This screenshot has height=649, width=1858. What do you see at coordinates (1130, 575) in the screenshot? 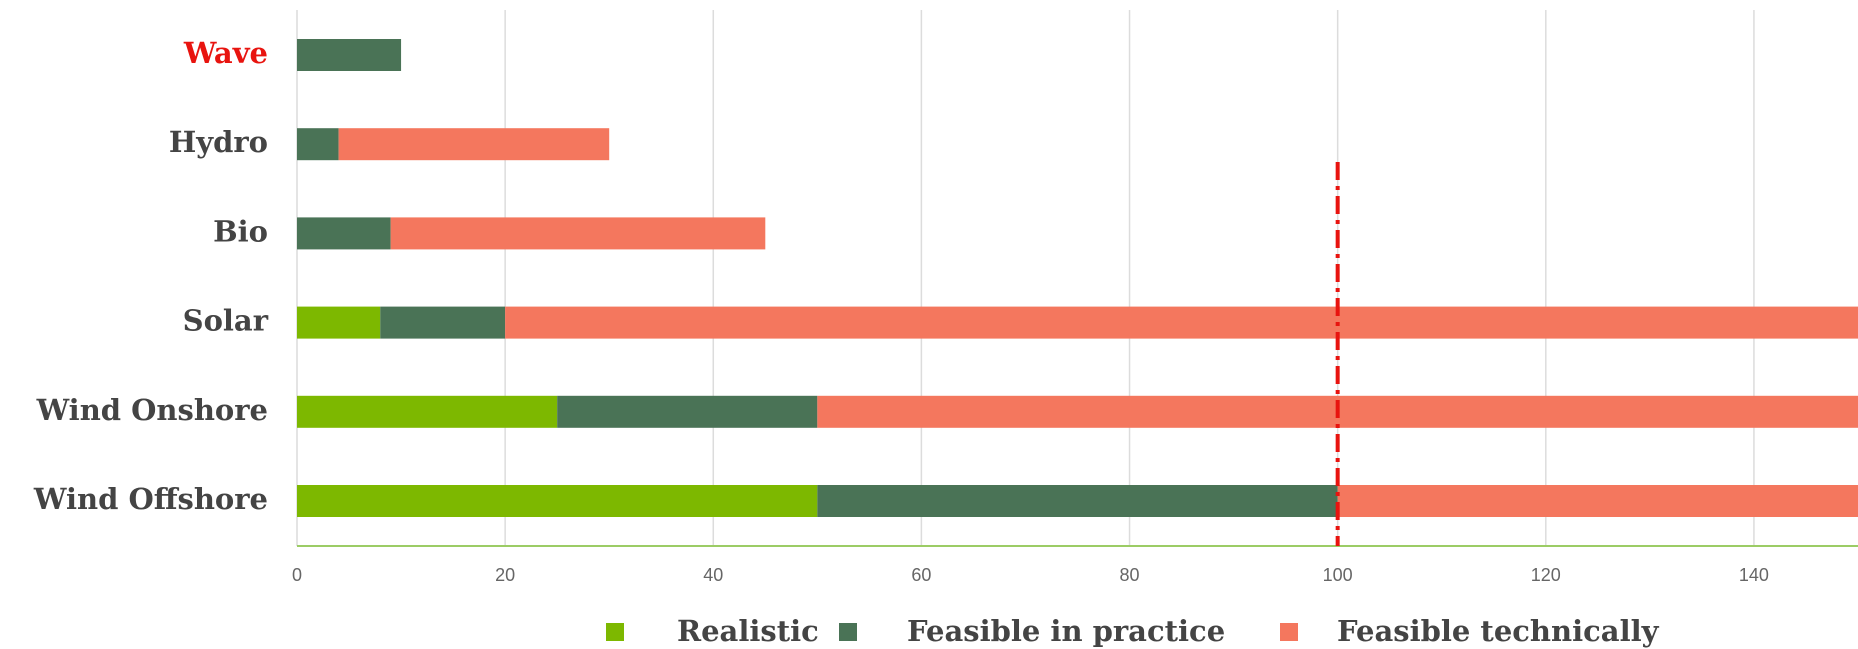
I see `x-tick-label: 80` at bounding box center [1130, 575].